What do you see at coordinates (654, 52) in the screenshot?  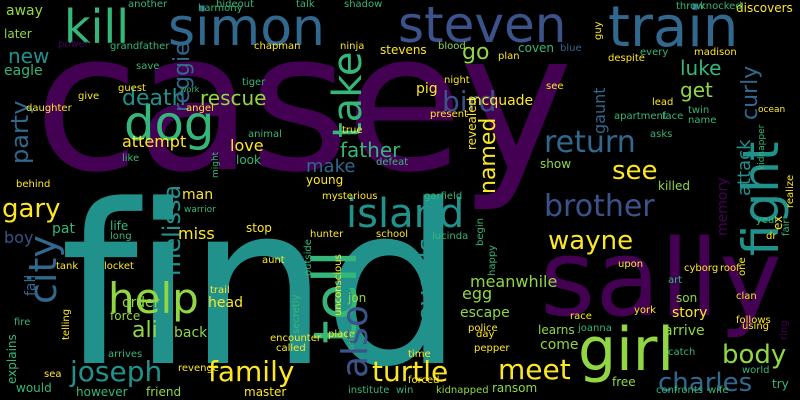 I see `word-follows: every` at bounding box center [654, 52].